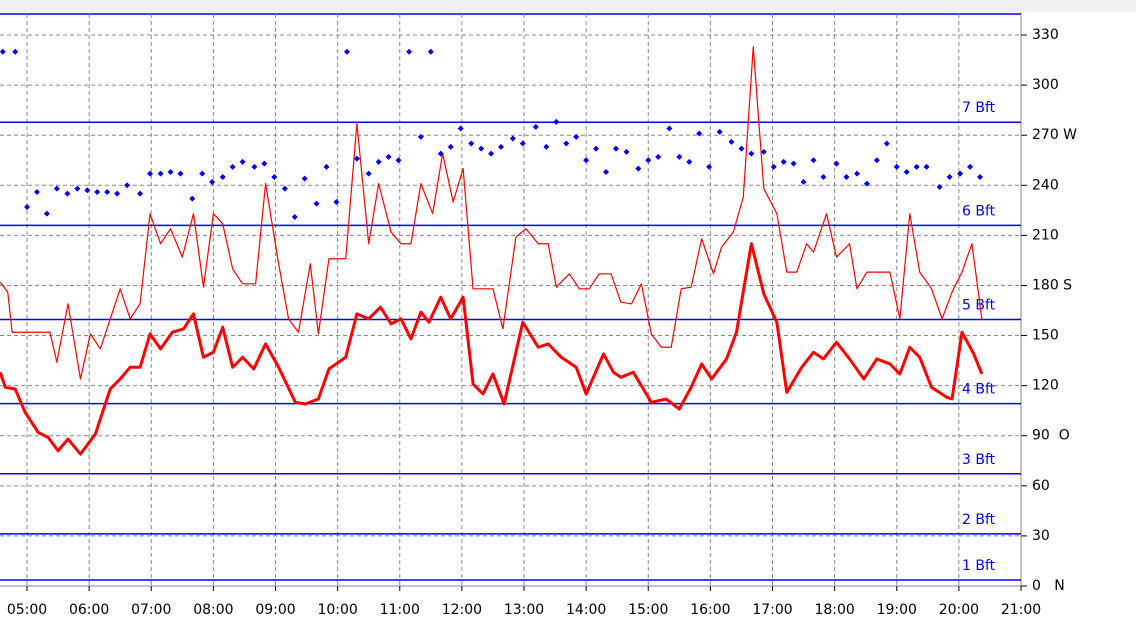  Describe the element at coordinates (1041, 486) in the screenshot. I see `y-tick-label: 60` at that location.